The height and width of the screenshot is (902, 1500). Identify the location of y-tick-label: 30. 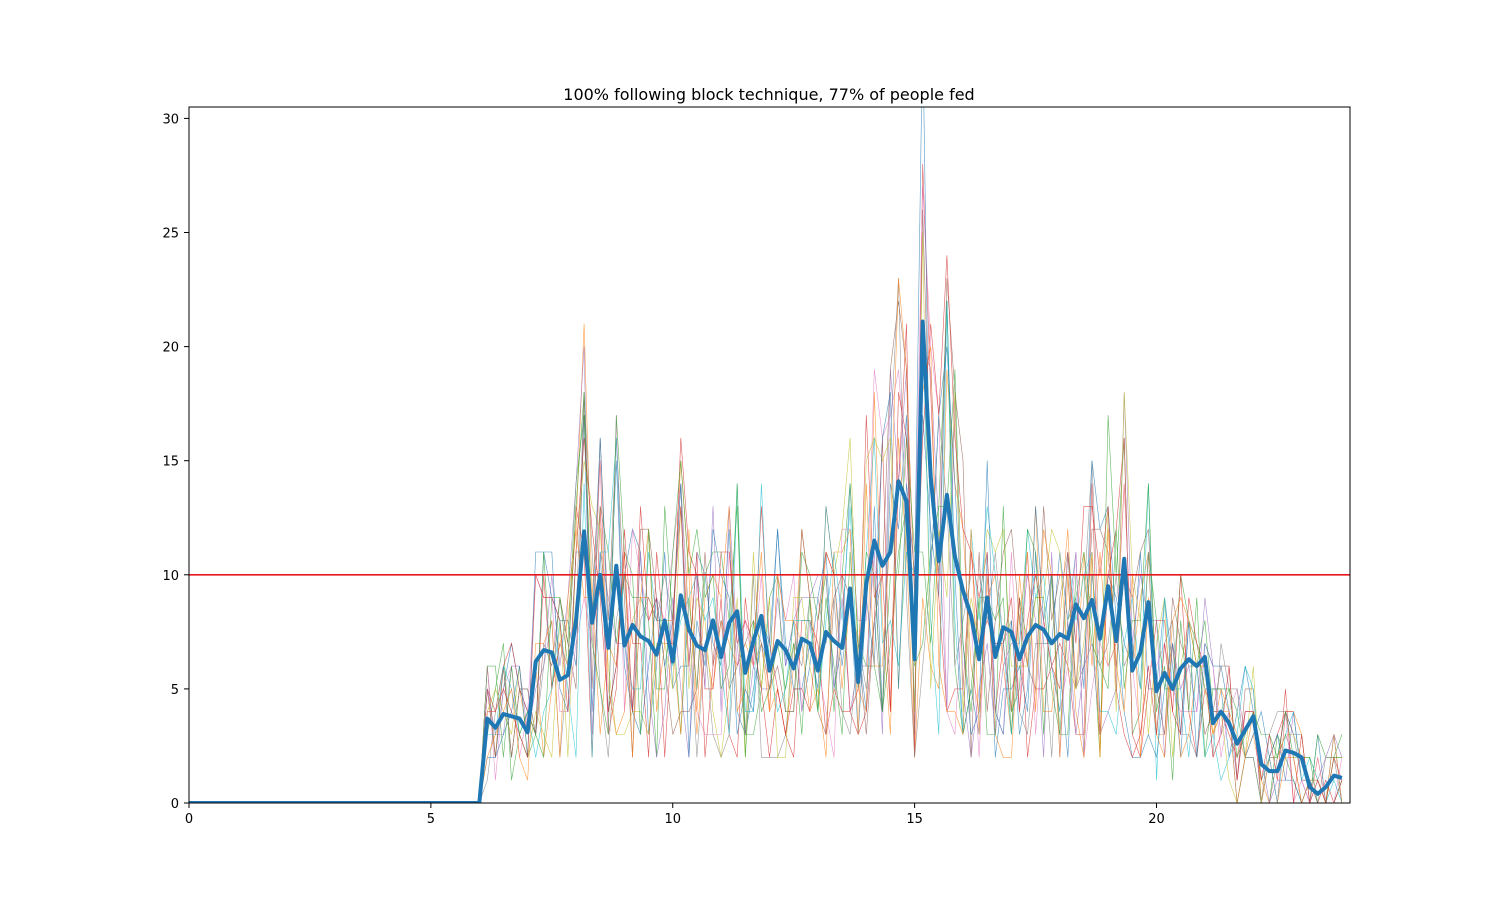
(170, 119).